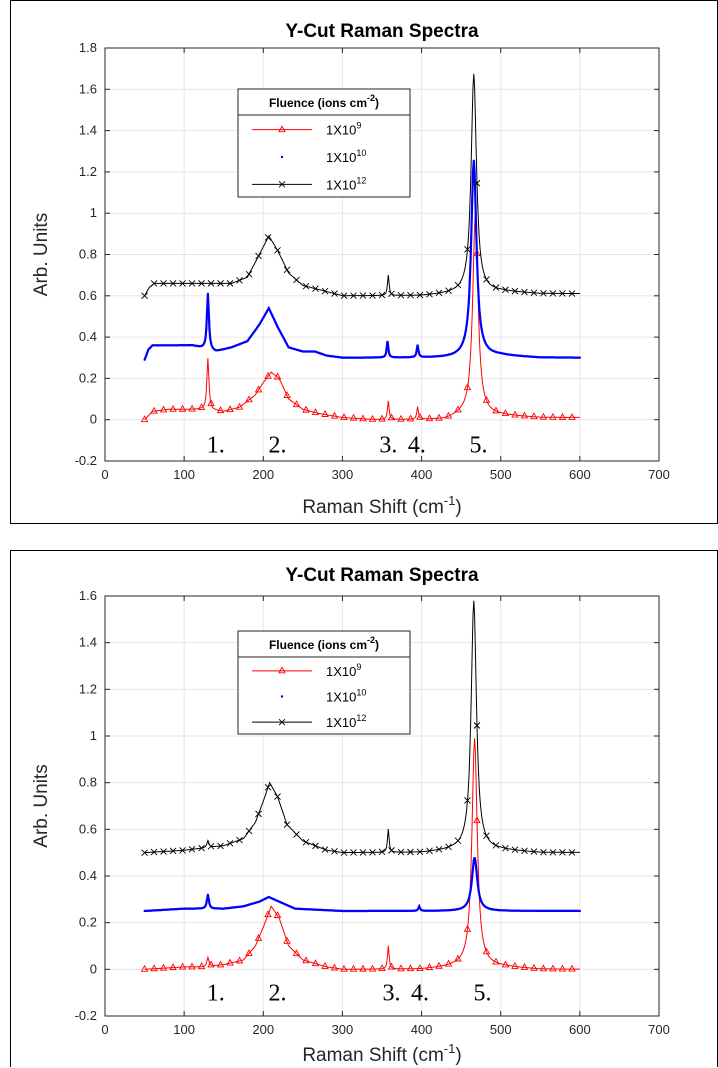 The height and width of the screenshot is (1068, 718). I want to click on peak-label: 3., so click(388, 445).